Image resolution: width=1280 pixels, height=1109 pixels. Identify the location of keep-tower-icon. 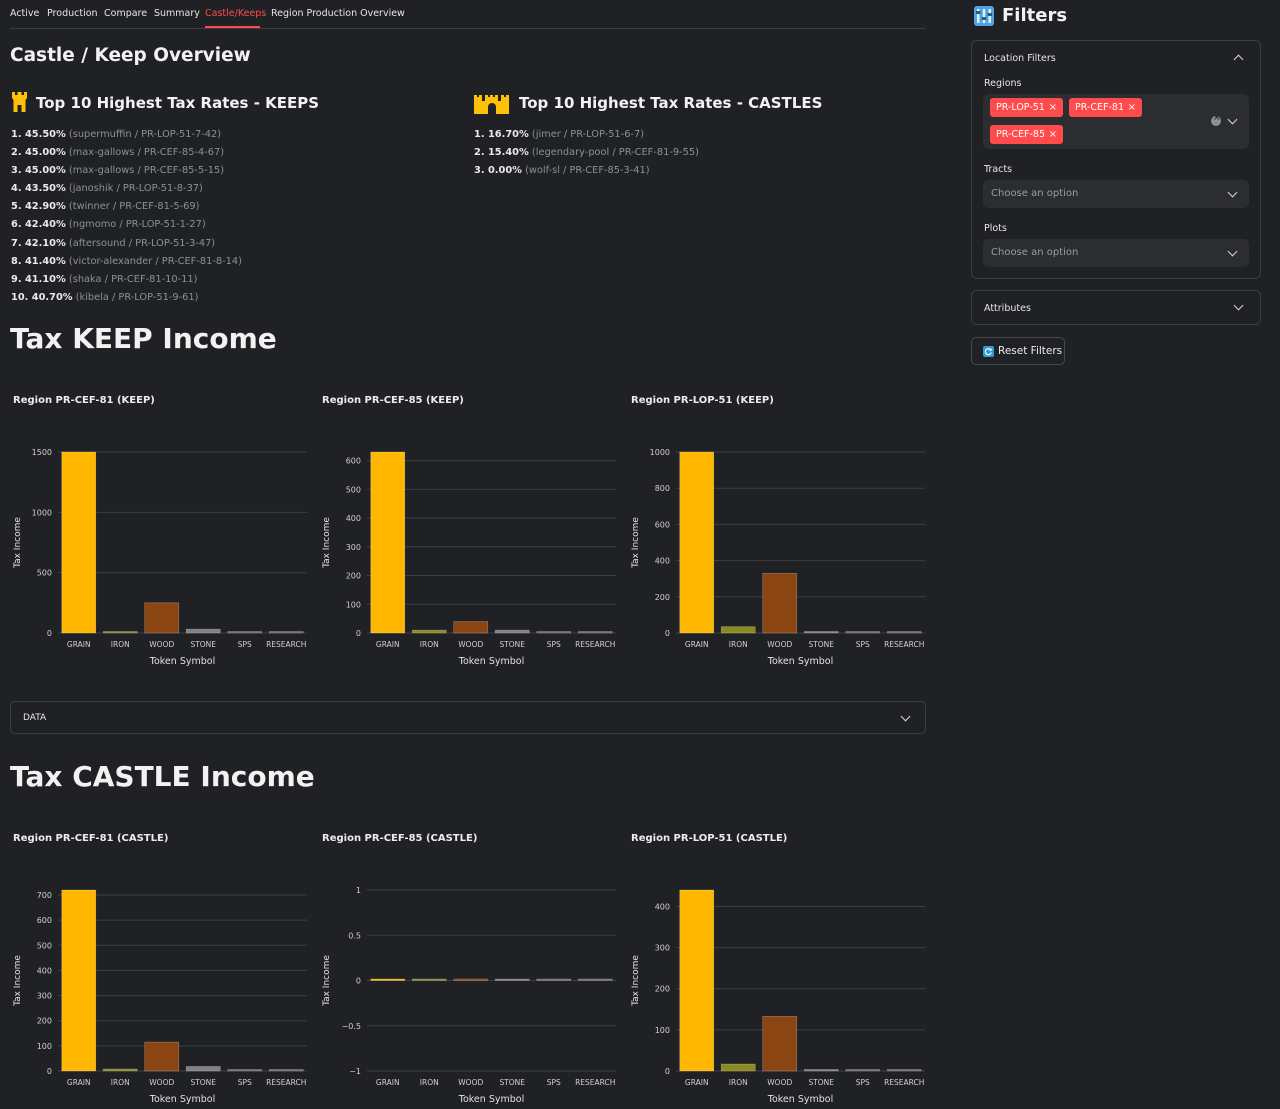
(19, 102).